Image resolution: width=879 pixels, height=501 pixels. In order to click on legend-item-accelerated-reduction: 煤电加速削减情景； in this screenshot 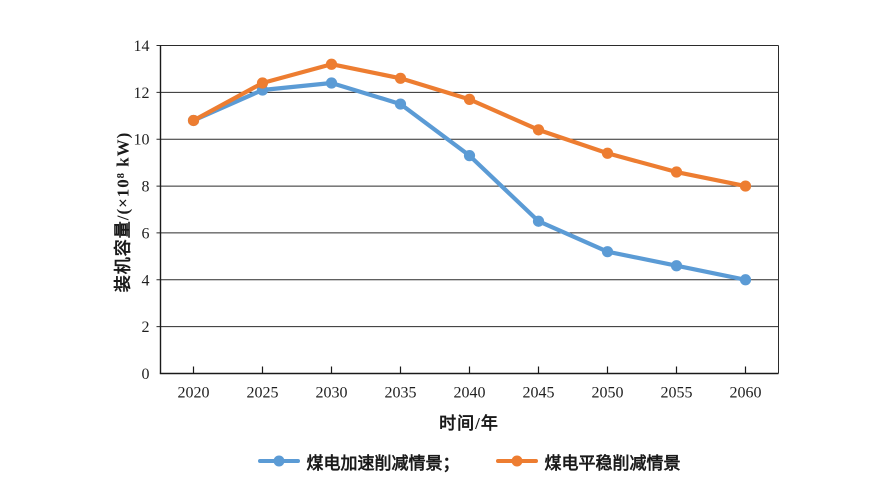, I will do `click(358, 461)`.